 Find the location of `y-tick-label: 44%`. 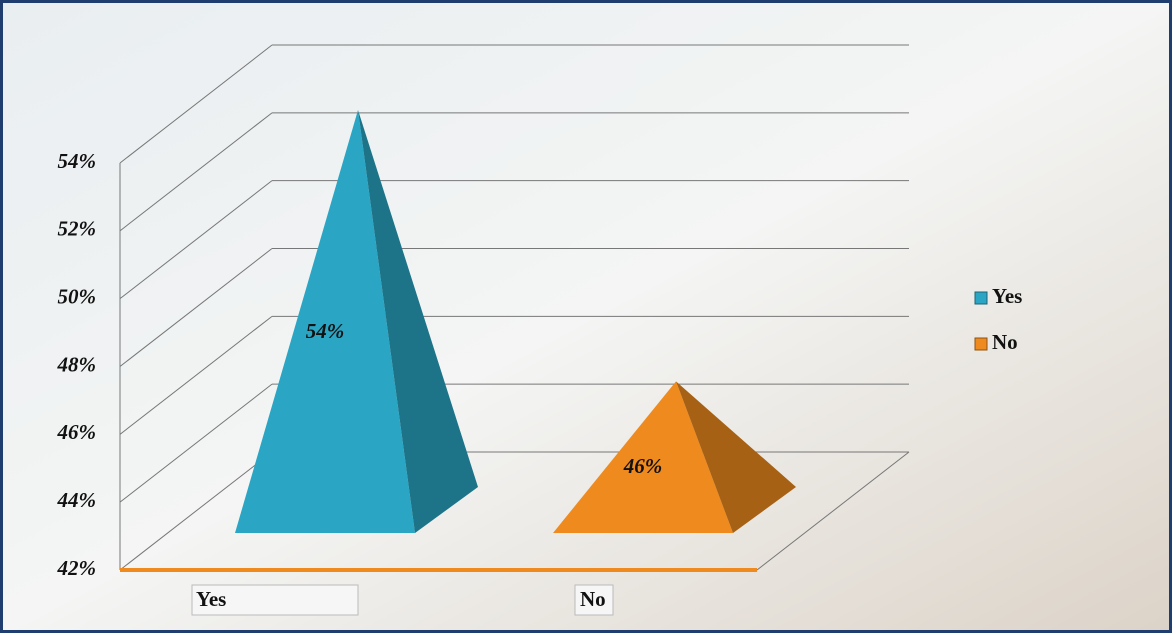

y-tick-label: 44% is located at coordinates (77, 500).